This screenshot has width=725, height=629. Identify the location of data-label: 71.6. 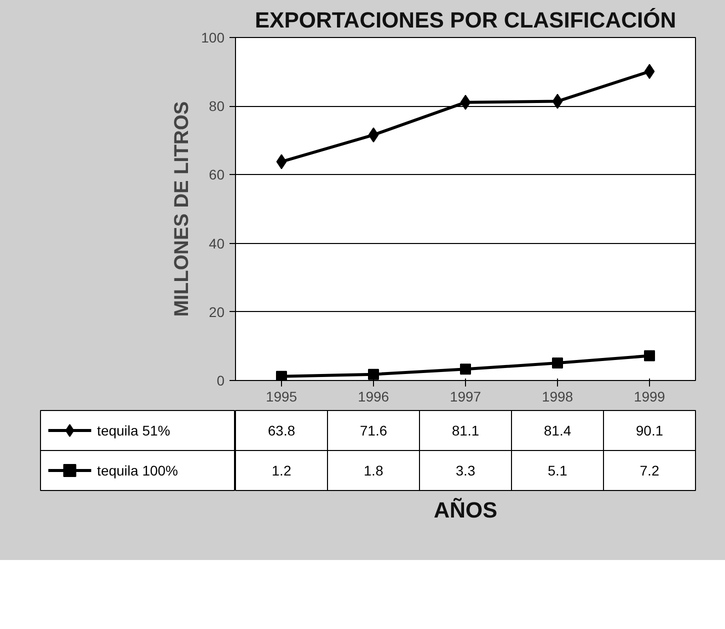
(374, 430).